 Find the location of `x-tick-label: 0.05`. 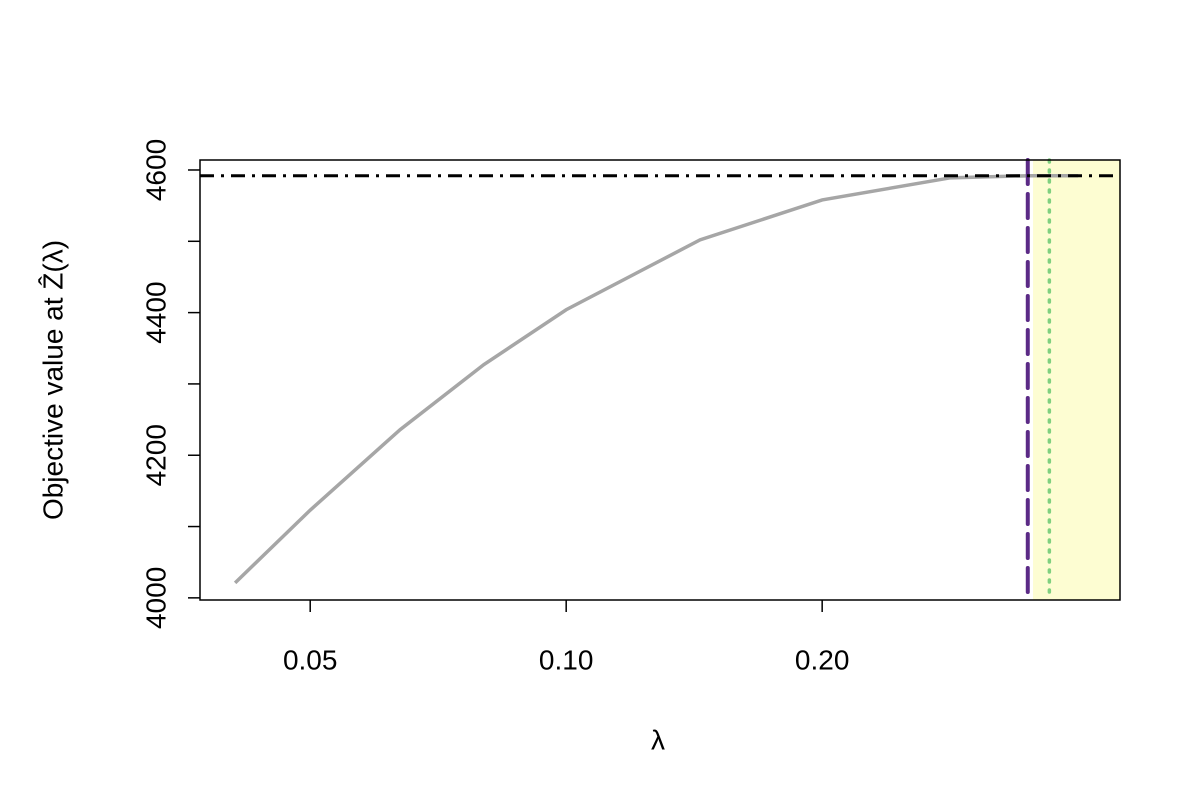

x-tick-label: 0.05 is located at coordinates (310, 659).